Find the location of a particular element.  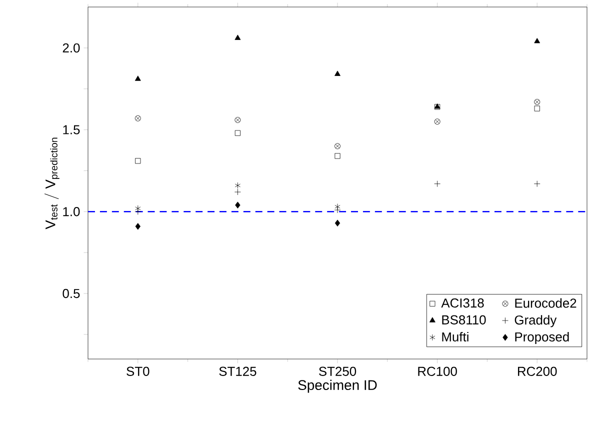

legend-label: Eurocode2 is located at coordinates (545, 303).